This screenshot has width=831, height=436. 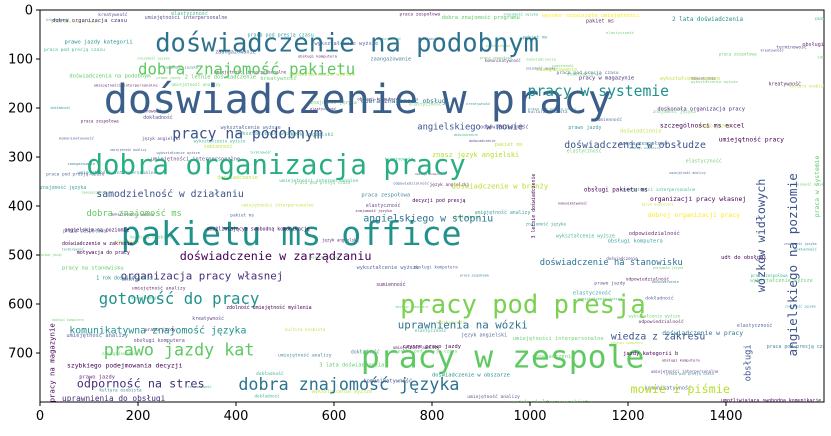 I want to click on word-mark: doświadczenie na stanowisku, so click(x=611, y=262).